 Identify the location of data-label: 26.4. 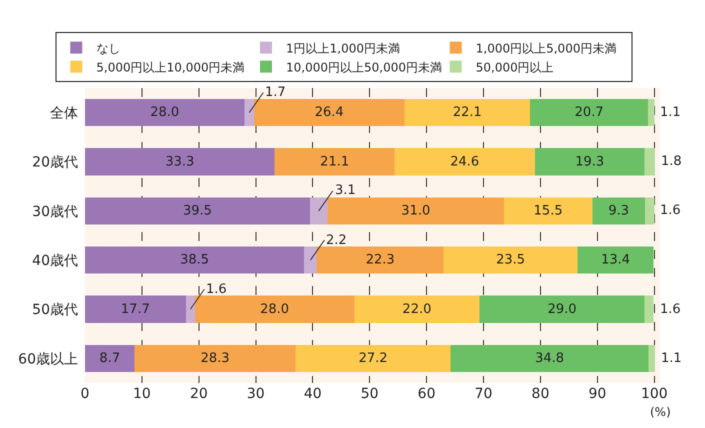
(329, 112).